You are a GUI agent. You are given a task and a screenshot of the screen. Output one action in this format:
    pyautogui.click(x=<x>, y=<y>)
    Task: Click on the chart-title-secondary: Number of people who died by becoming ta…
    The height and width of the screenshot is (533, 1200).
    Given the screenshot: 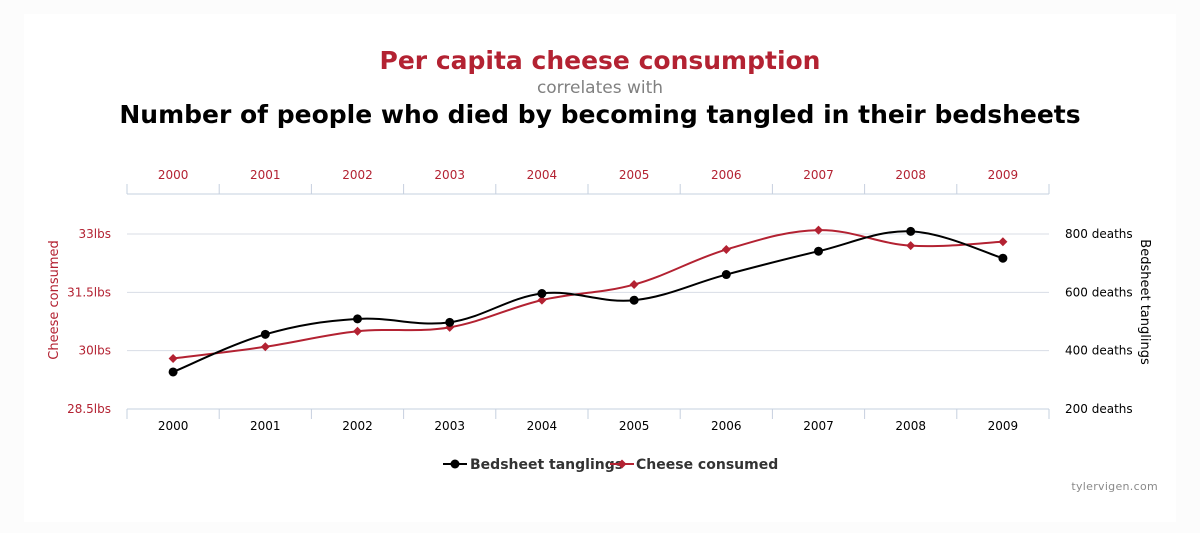 What is the action you would take?
    pyautogui.click(x=600, y=114)
    